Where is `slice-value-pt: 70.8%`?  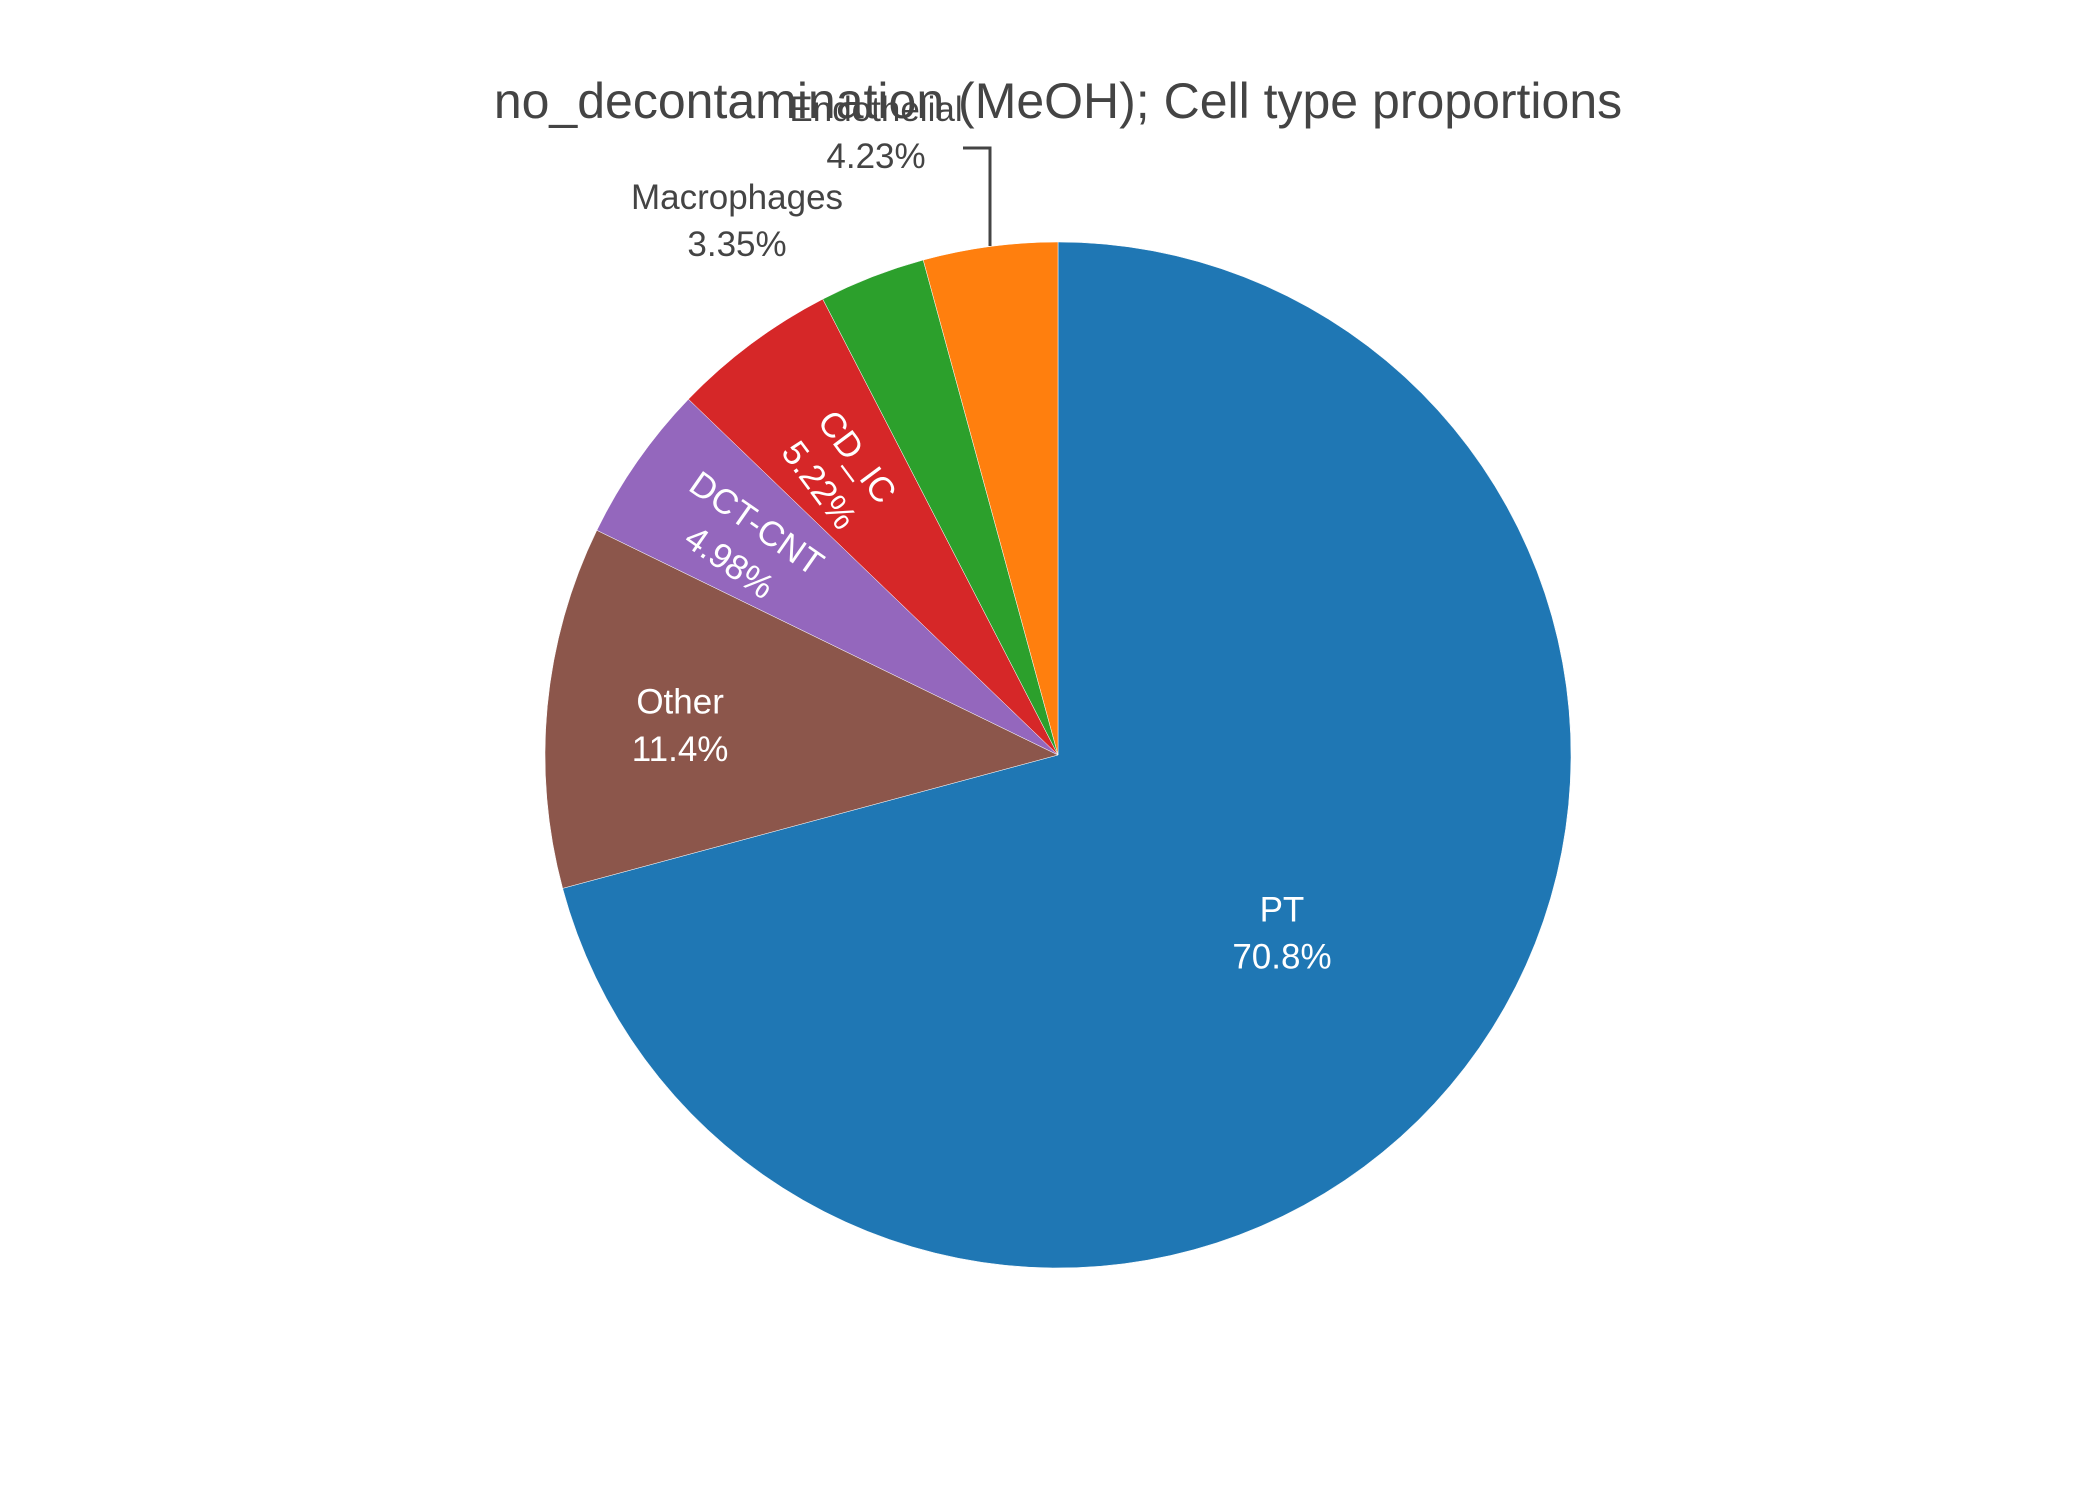 slice-value-pt: 70.8% is located at coordinates (1281, 957).